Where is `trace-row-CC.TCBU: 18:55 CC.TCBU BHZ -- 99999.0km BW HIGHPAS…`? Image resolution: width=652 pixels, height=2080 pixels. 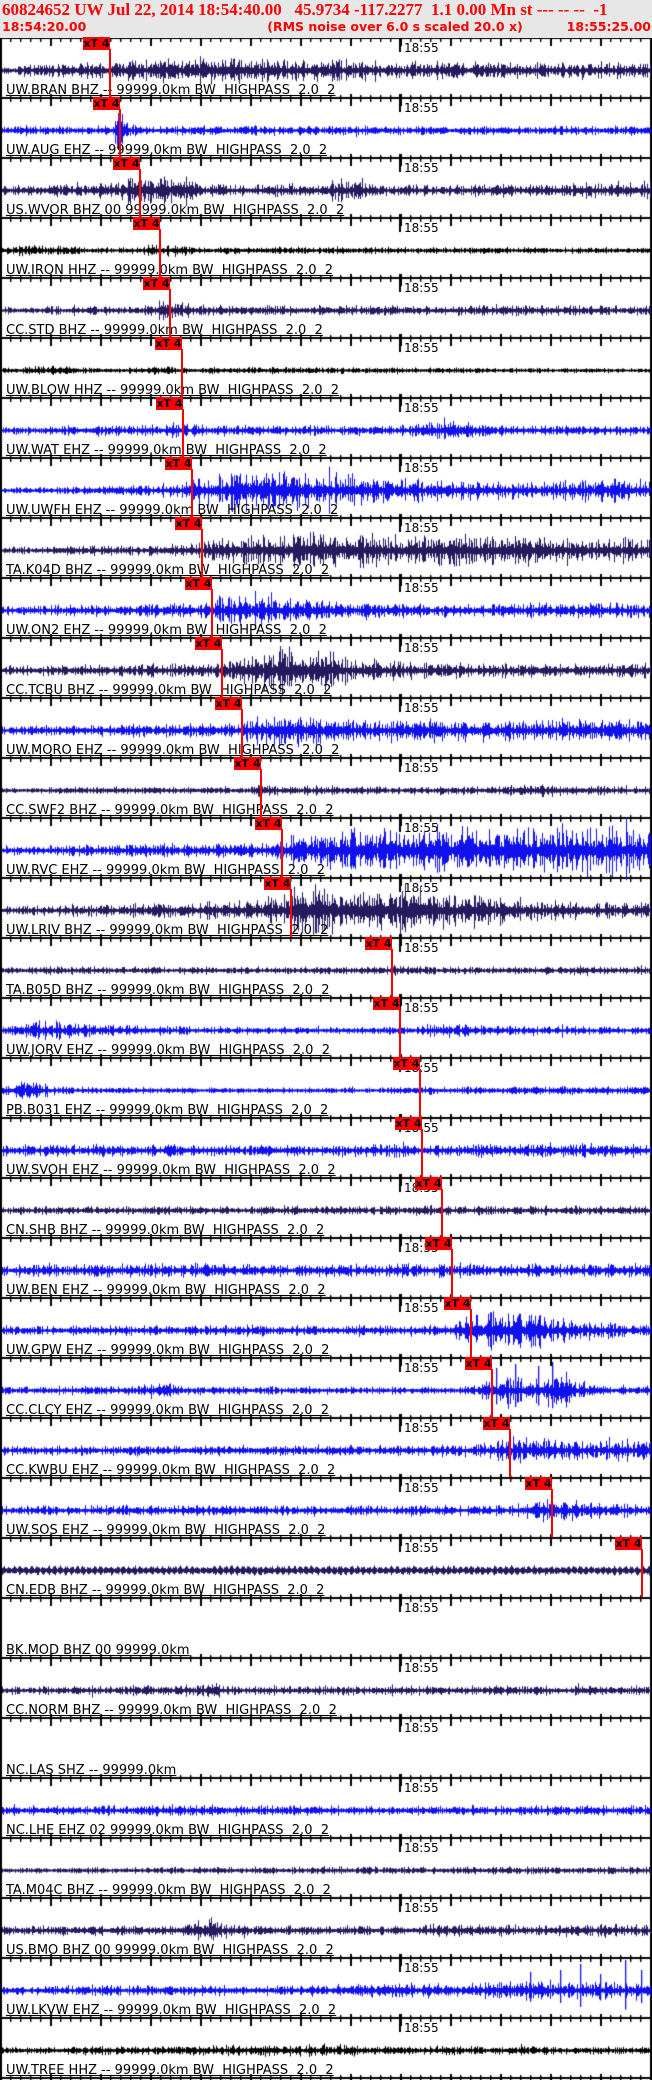 trace-row-CC.TCBU: 18:55 CC.TCBU BHZ -- 99999.0km BW HIGHPAS… is located at coordinates (326, 667).